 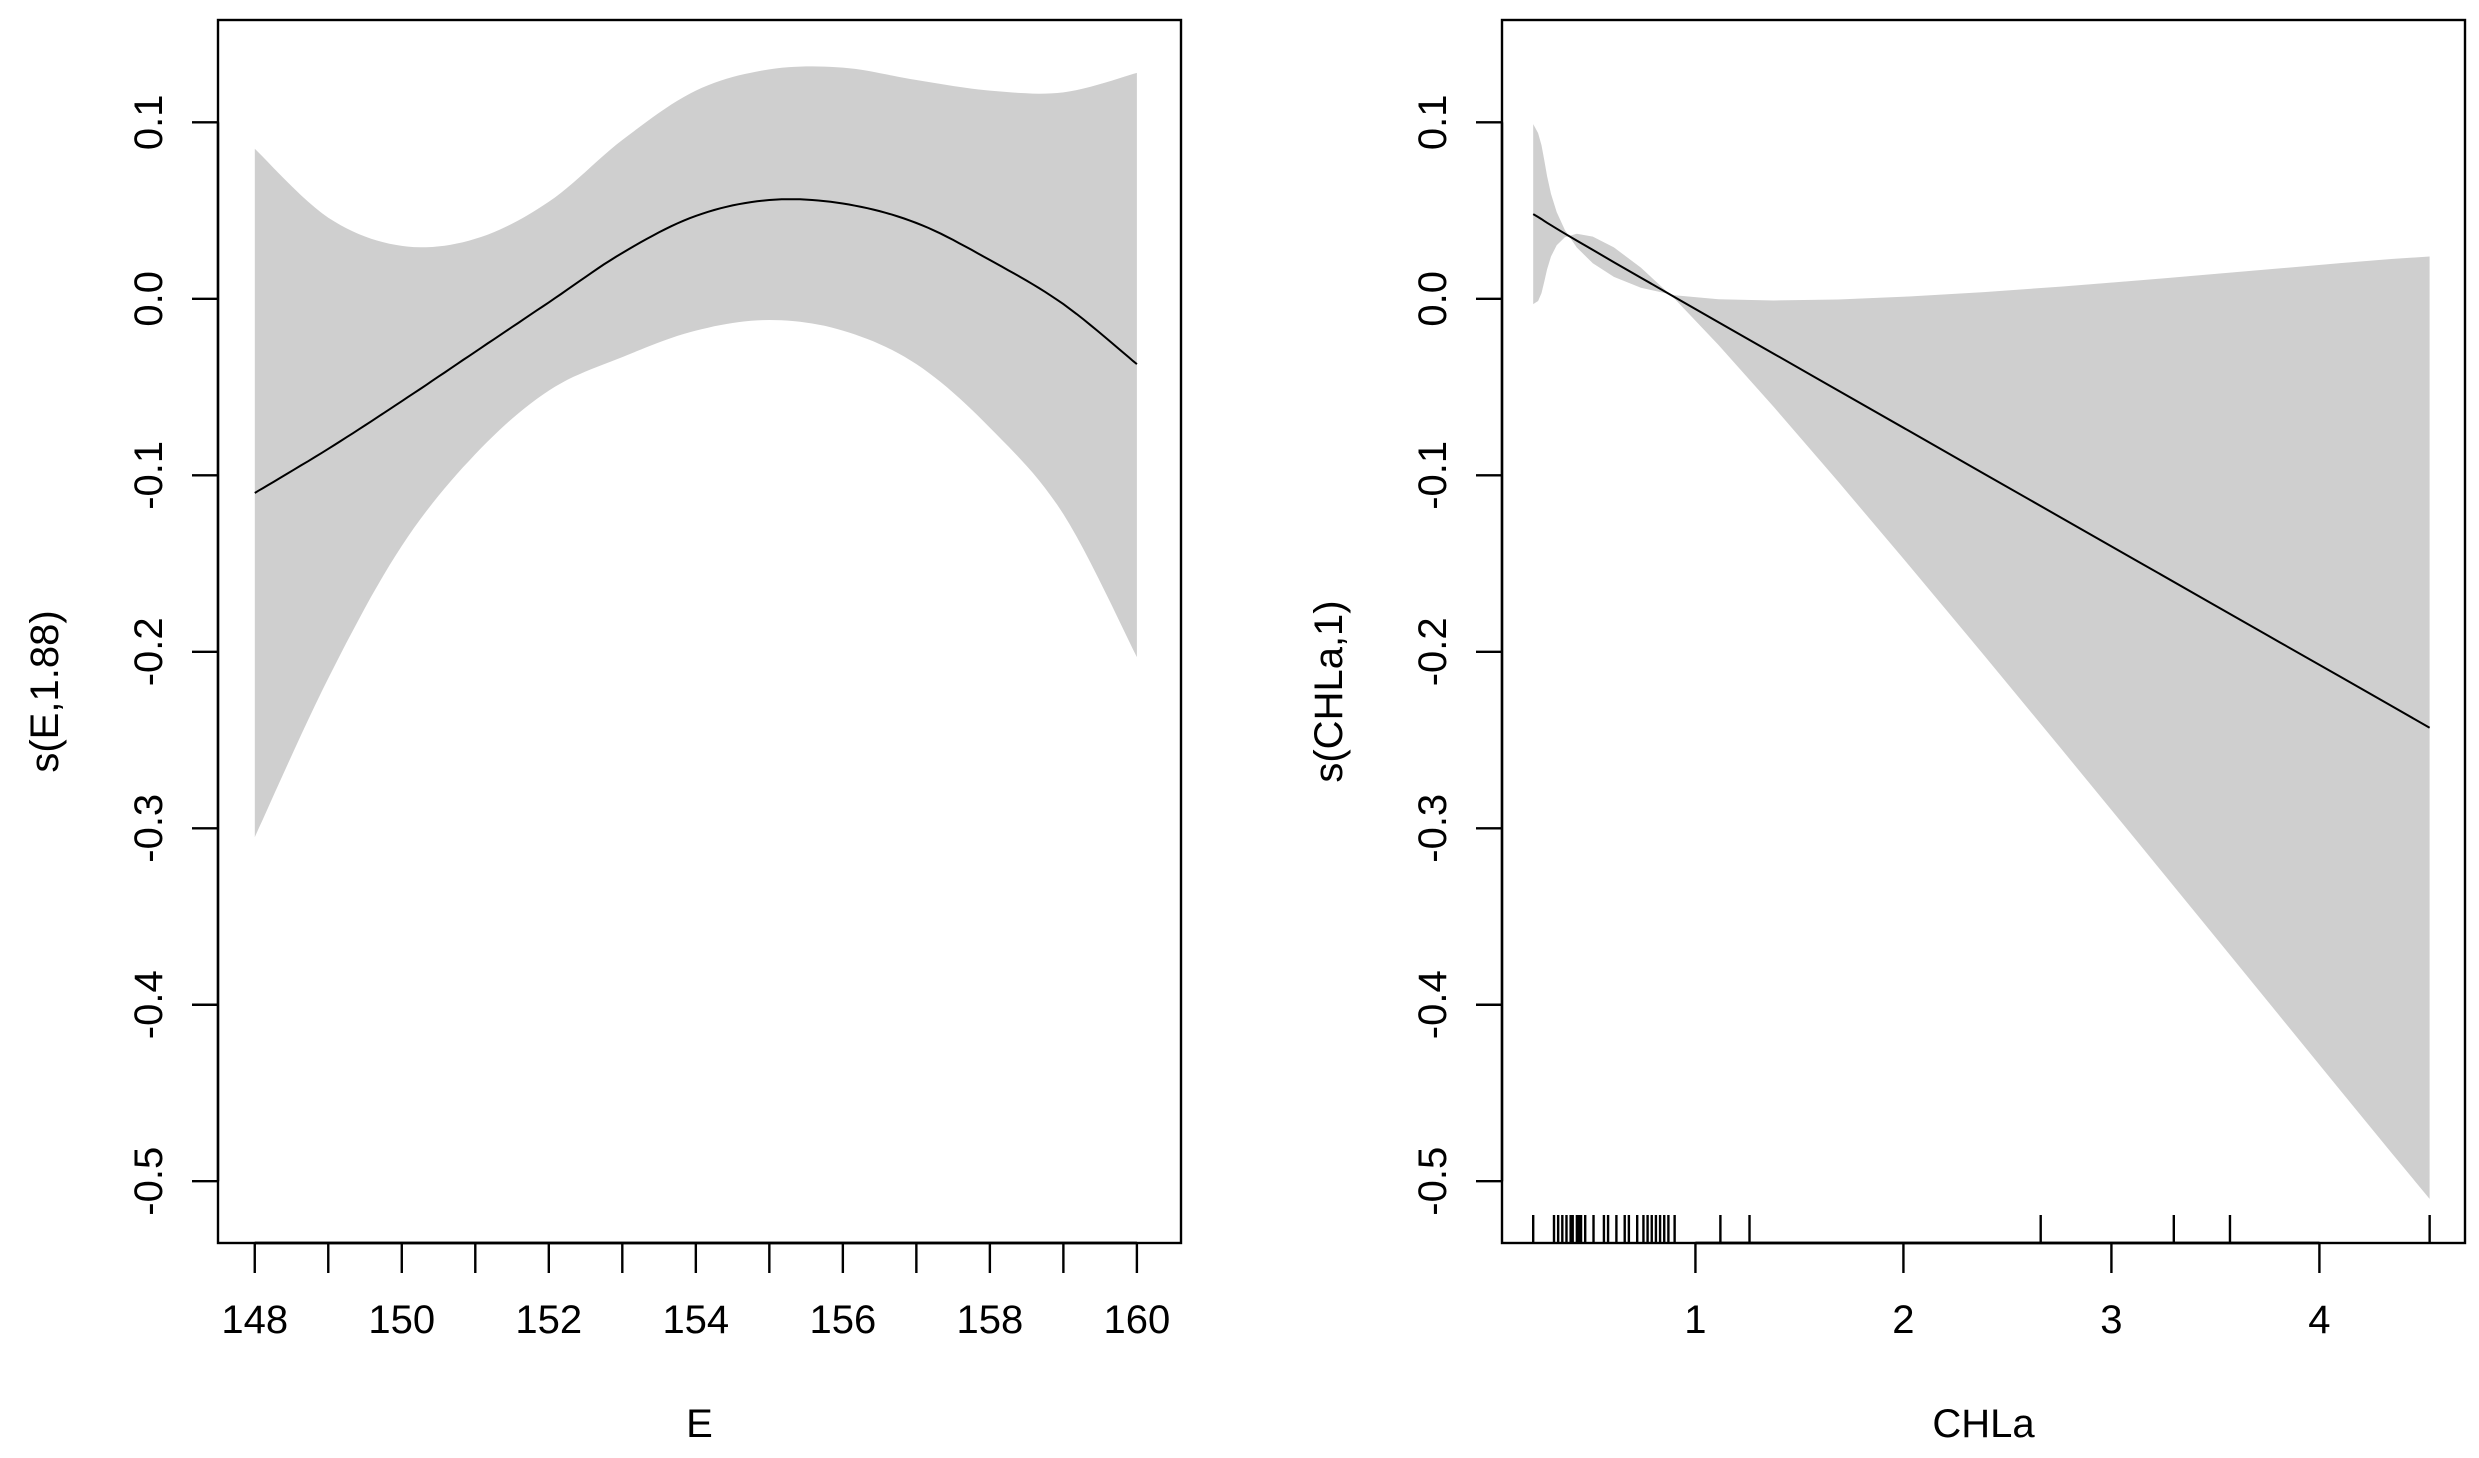 What do you see at coordinates (695, 1320) in the screenshot?
I see `left-x-tick-label: 154` at bounding box center [695, 1320].